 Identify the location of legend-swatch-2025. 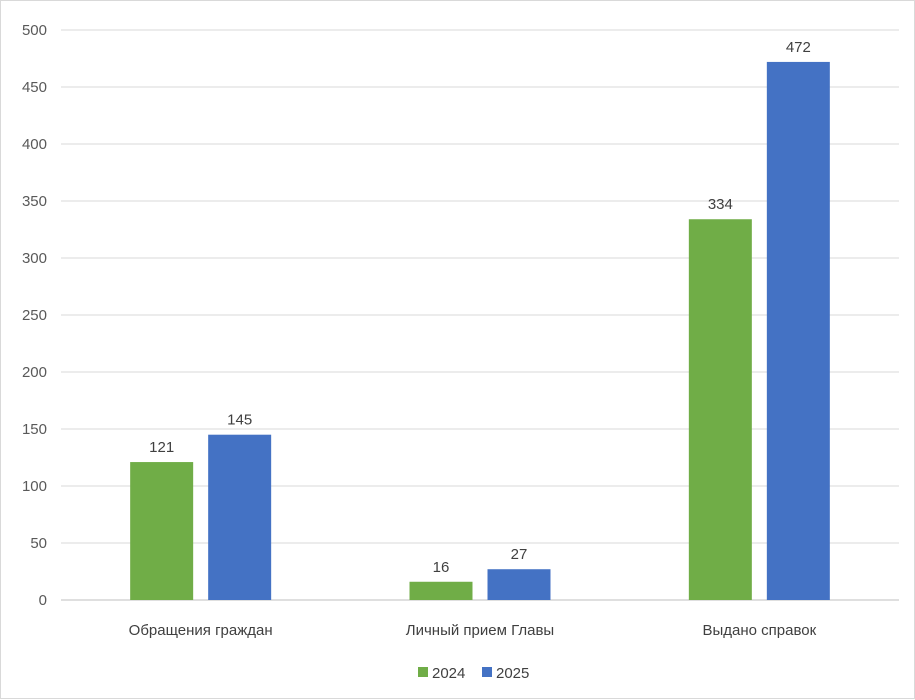
(487, 672).